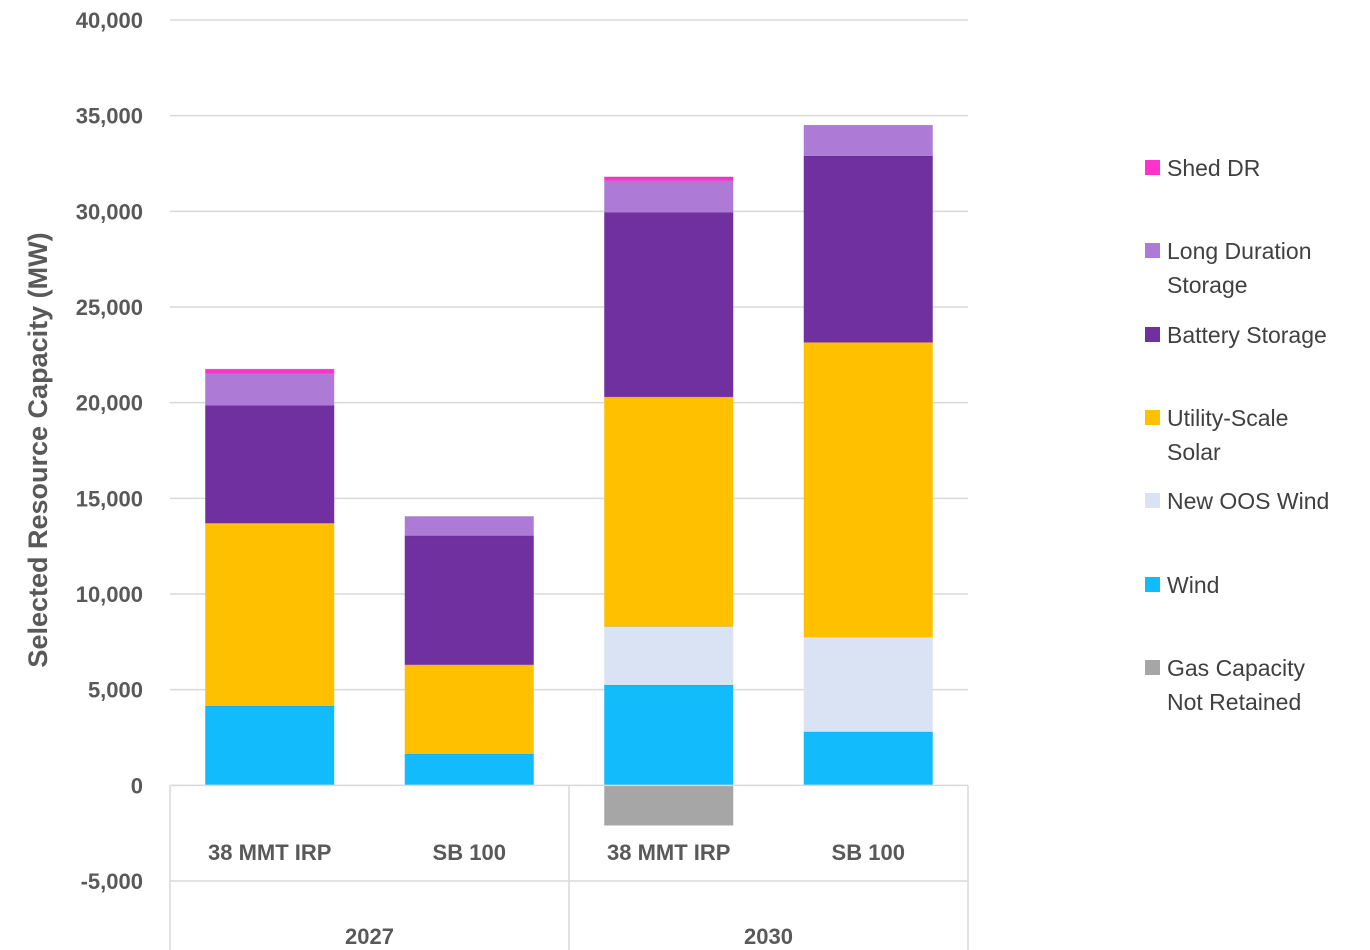  What do you see at coordinates (768, 936) in the screenshot?
I see `group-label: 2030` at bounding box center [768, 936].